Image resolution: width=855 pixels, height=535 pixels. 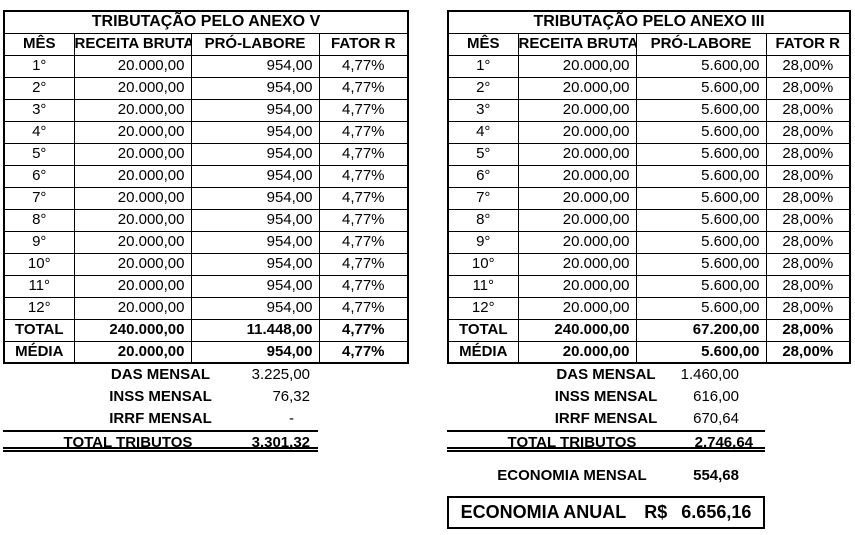 What do you see at coordinates (206, 220) in the screenshot?
I see `month-row: 8° 20.000,00 954,00 4,77%` at bounding box center [206, 220].